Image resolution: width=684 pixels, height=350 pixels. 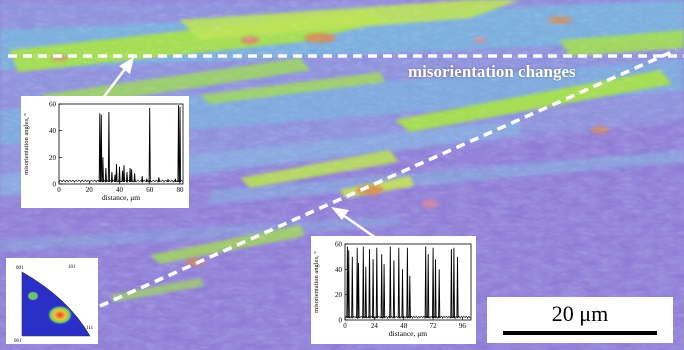 I want to click on x-tick-label: 72, so click(x=434, y=326).